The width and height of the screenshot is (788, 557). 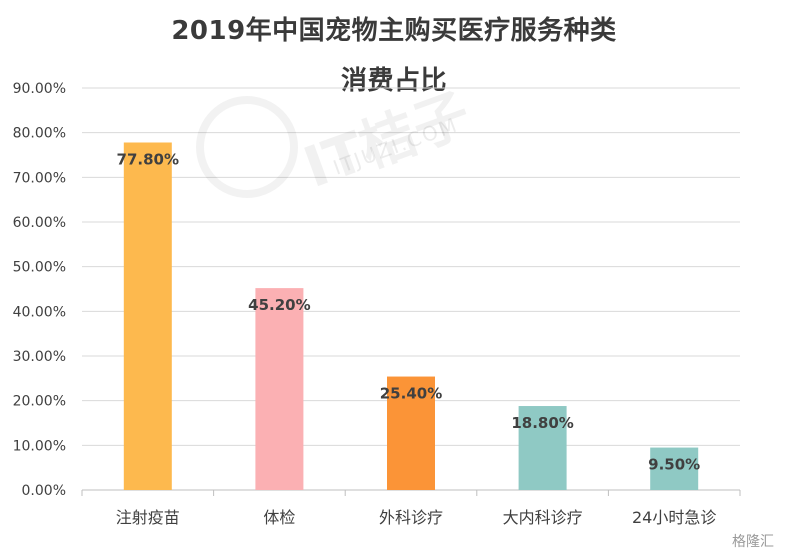 I want to click on data-label: 45.20%, so click(x=279, y=305).